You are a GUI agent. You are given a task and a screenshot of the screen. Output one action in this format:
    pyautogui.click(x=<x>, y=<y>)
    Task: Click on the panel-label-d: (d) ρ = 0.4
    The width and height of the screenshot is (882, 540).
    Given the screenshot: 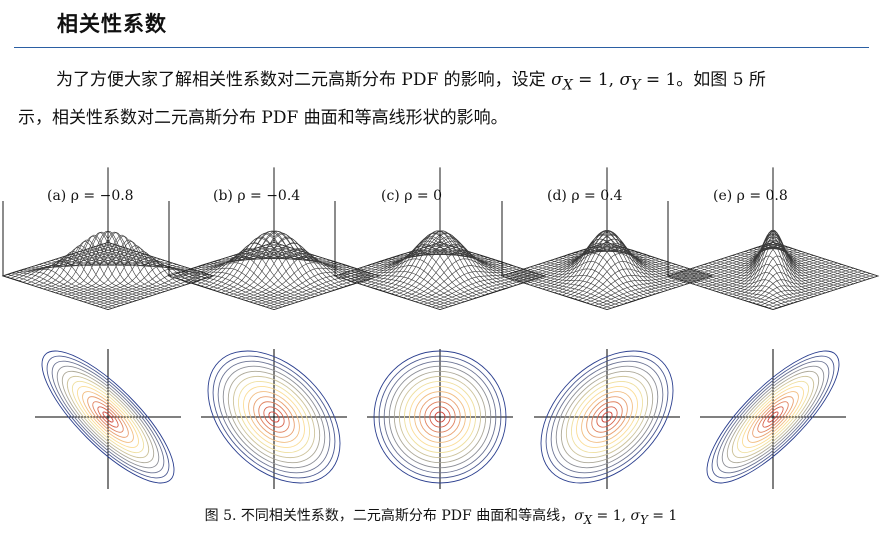 What is the action you would take?
    pyautogui.click(x=585, y=196)
    